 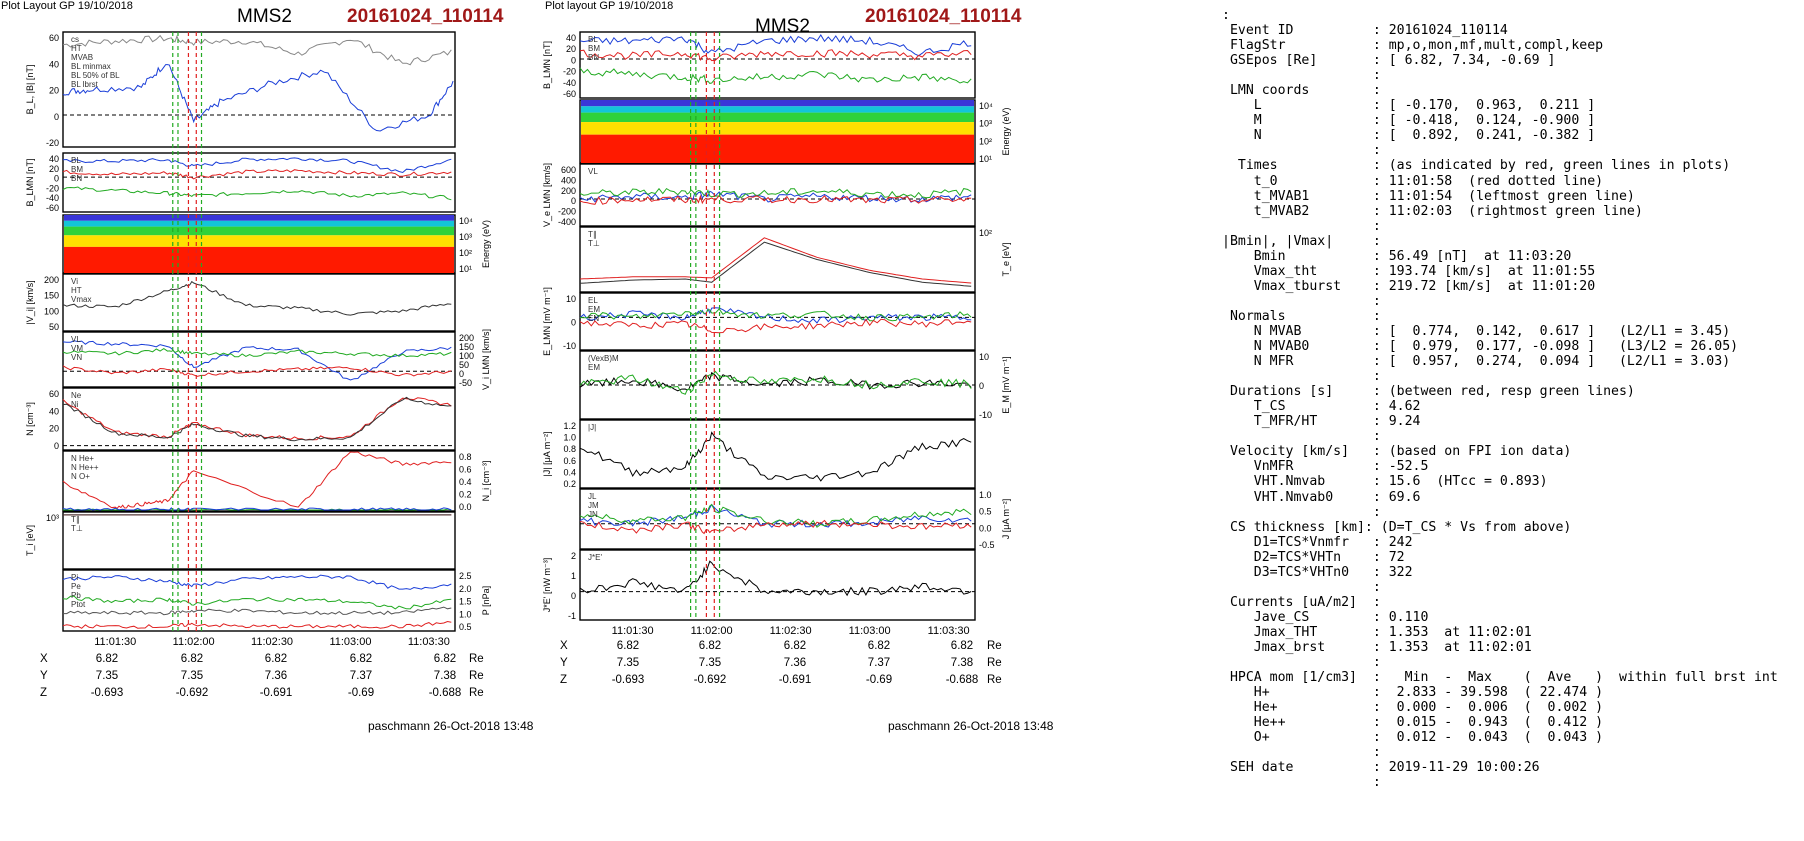 I want to click on legend-entry: Ptot, so click(x=78, y=604).